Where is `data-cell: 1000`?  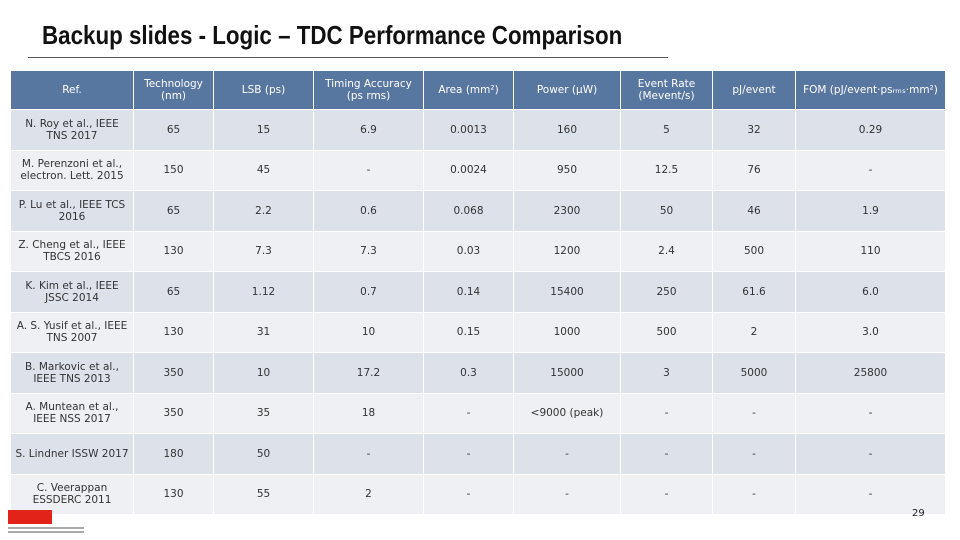 data-cell: 1000 is located at coordinates (567, 332).